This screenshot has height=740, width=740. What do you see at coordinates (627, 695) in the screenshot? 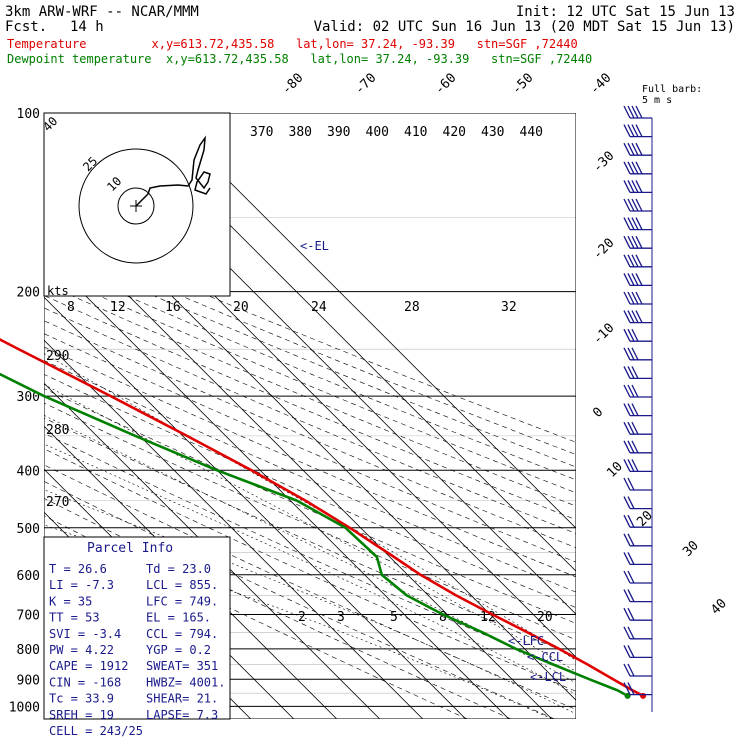
I see `dewpoint-surface-marker` at bounding box center [627, 695].